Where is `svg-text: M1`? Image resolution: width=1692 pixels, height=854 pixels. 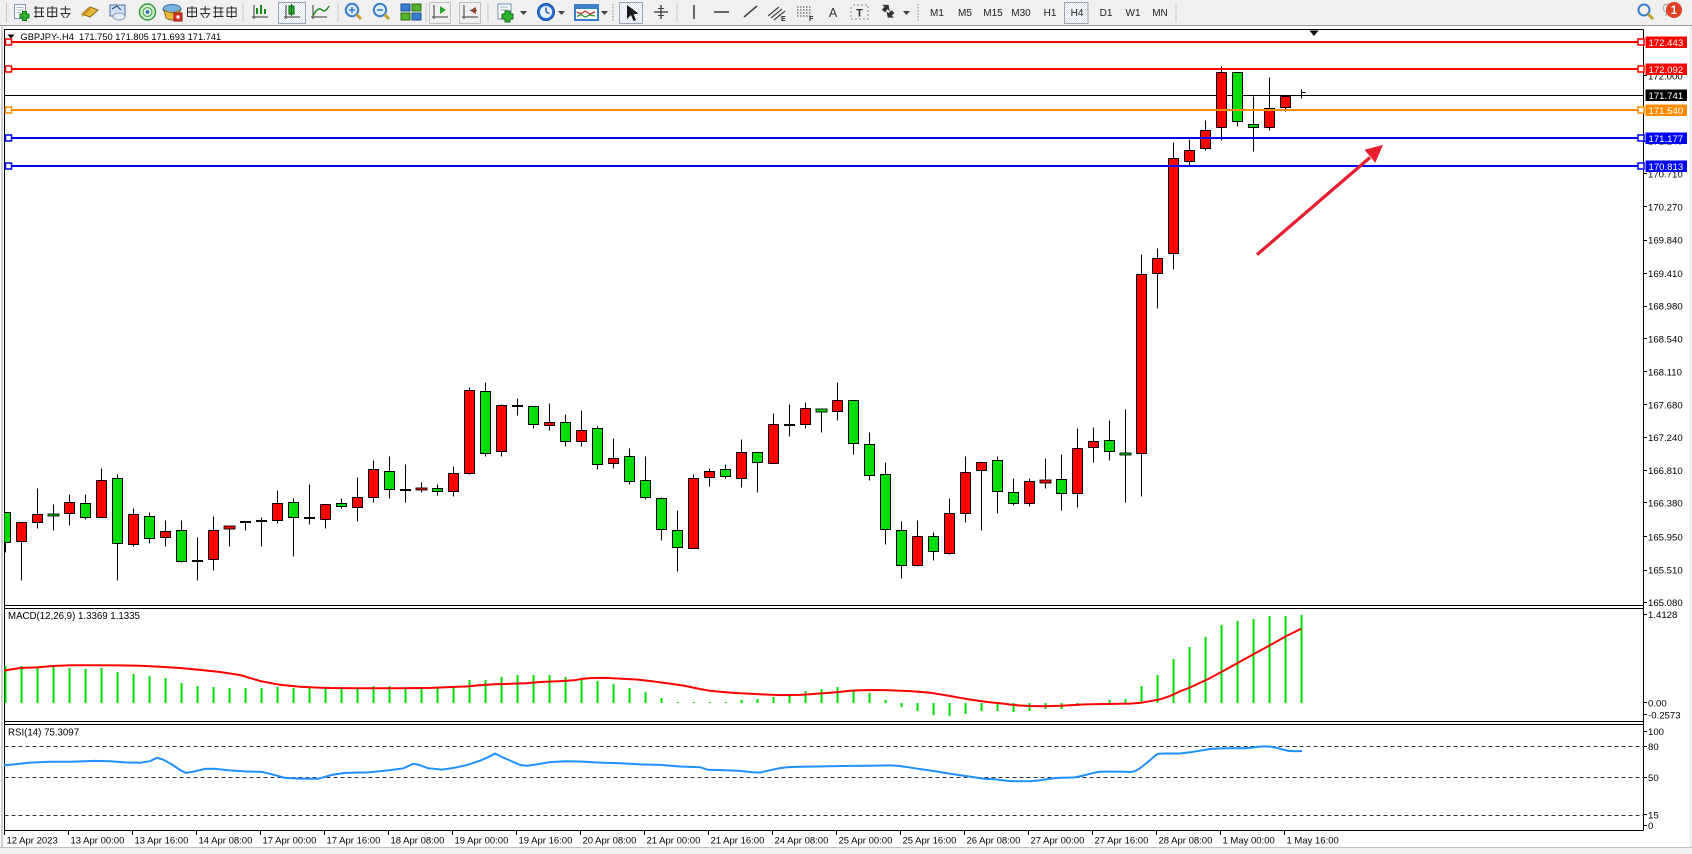 svg-text: M1 is located at coordinates (937, 13).